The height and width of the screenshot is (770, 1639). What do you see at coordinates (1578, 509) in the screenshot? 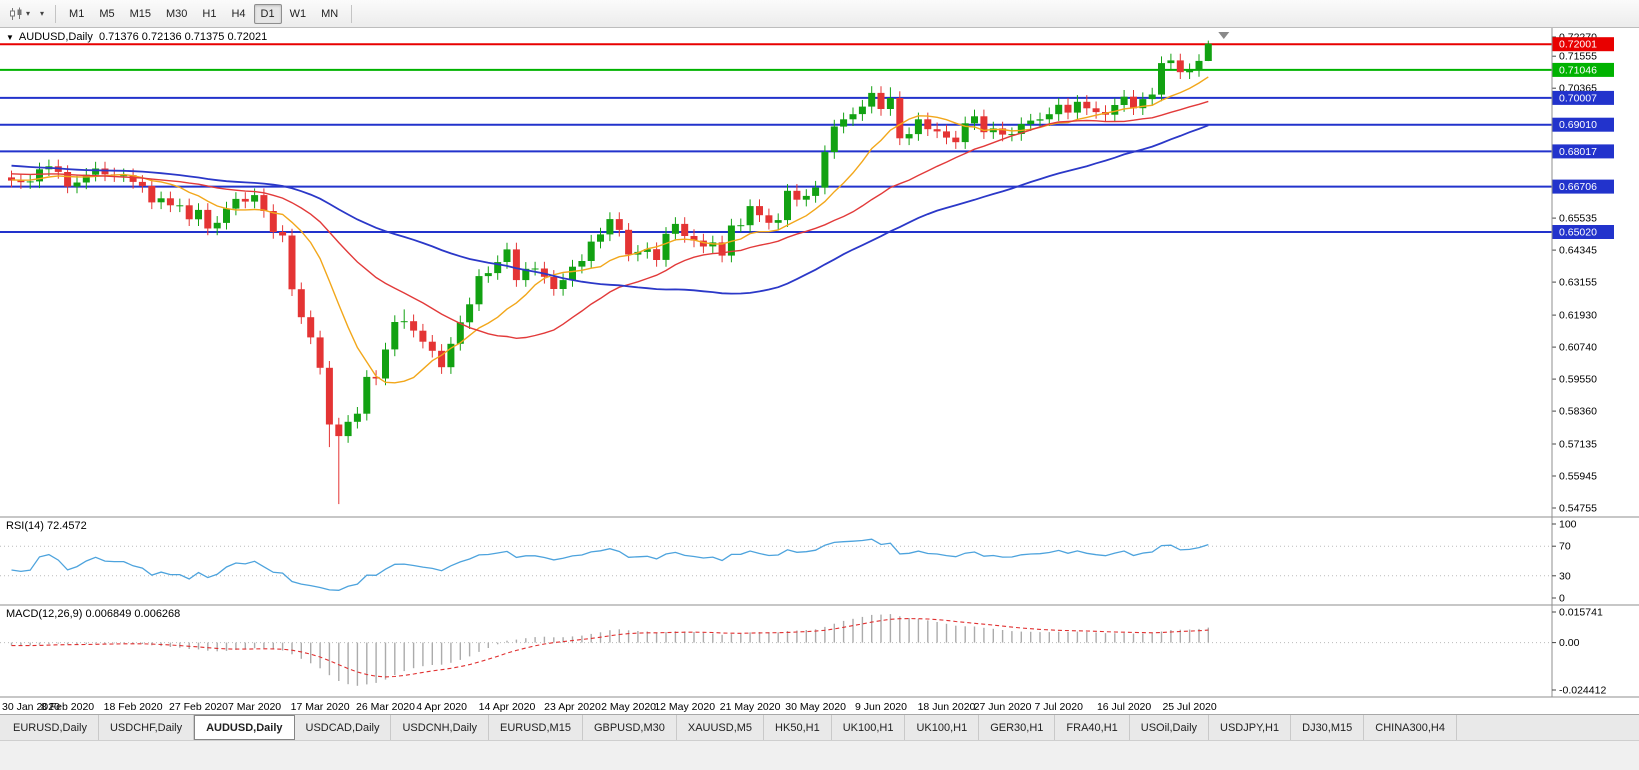
I see `svg-text: 0.54755` at bounding box center [1578, 509].